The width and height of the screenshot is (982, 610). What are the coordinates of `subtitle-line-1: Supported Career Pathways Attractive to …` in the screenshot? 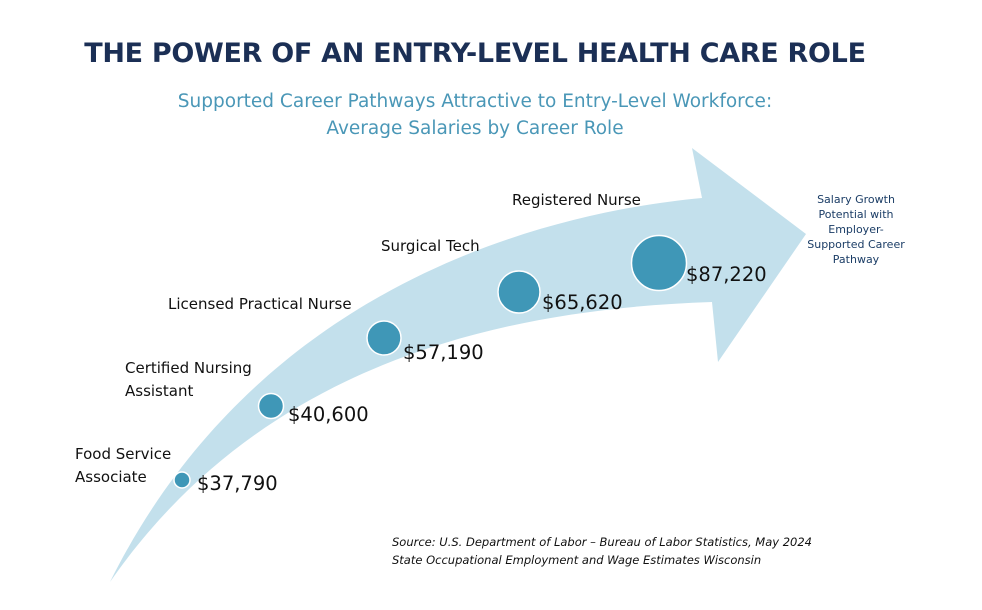 It's located at (475, 101).